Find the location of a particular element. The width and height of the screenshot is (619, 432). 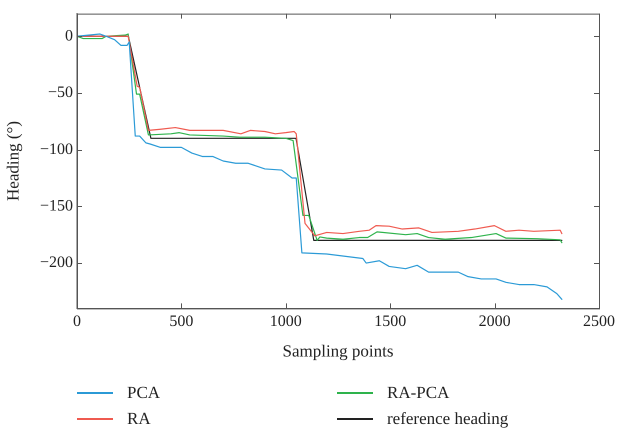

y-tick-label: −200 is located at coordinates (56, 263).